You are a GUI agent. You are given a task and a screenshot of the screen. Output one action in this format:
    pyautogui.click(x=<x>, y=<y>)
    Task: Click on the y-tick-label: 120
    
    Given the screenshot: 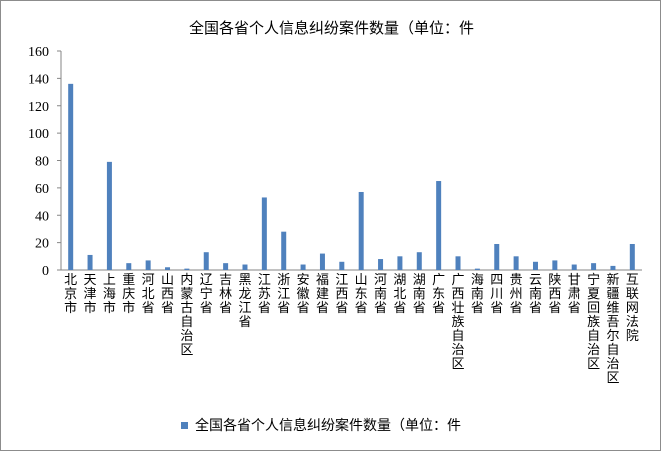 What is the action you would take?
    pyautogui.click(x=38, y=107)
    